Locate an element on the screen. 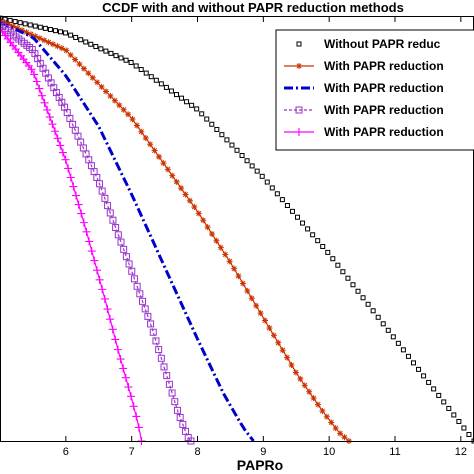 The image size is (474, 474). x-tick-label: 10 is located at coordinates (329, 452).